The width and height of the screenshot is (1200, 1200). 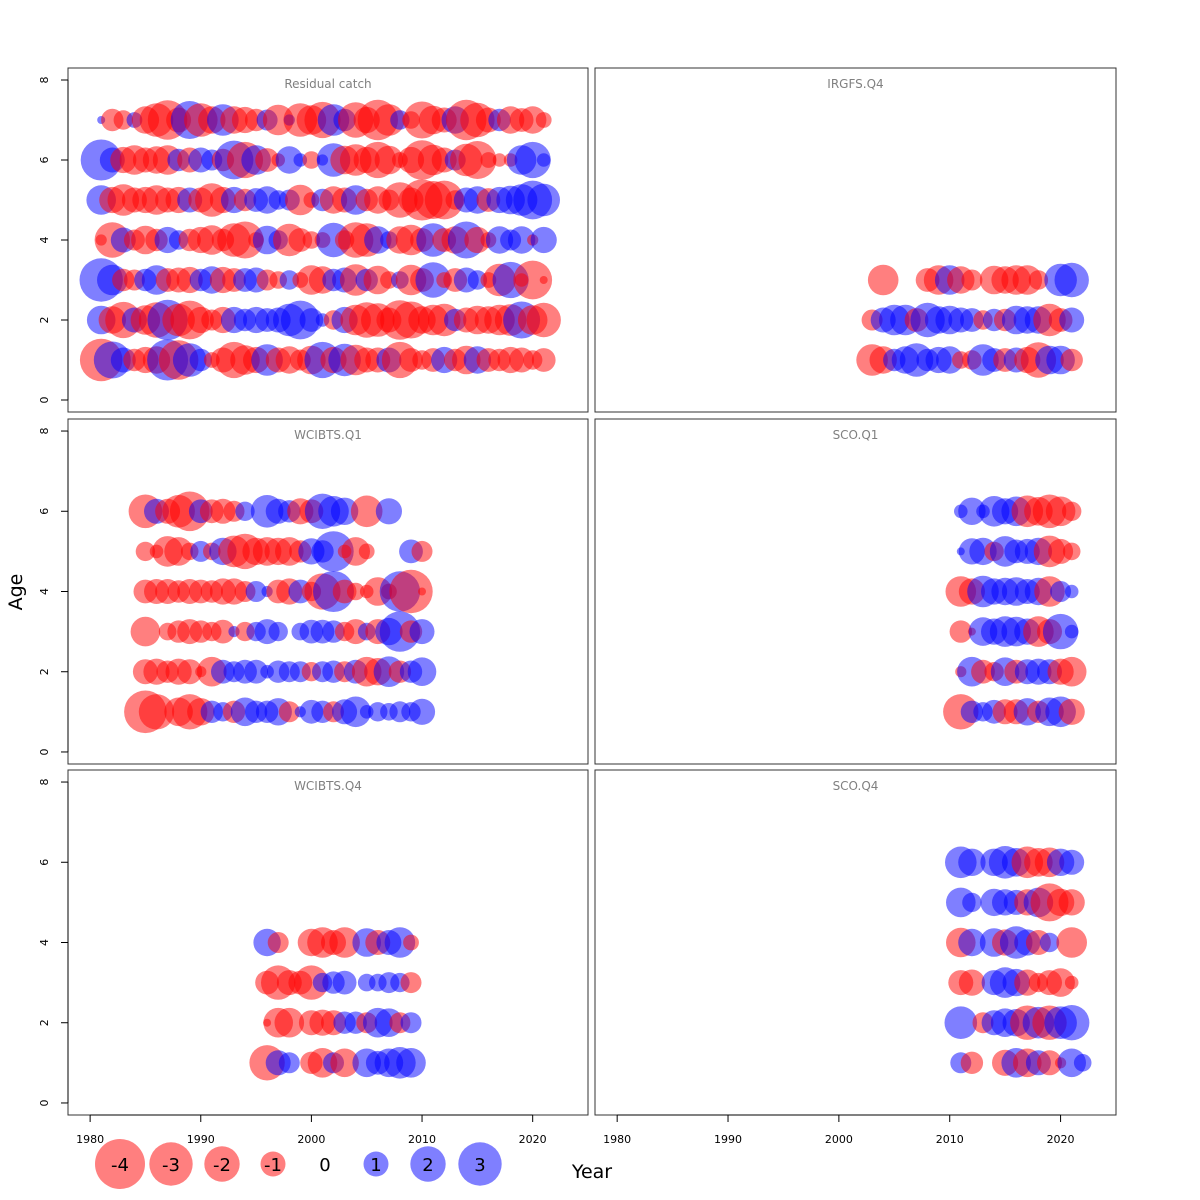 I want to click on y-tick-label: 4, so click(x=44, y=591).